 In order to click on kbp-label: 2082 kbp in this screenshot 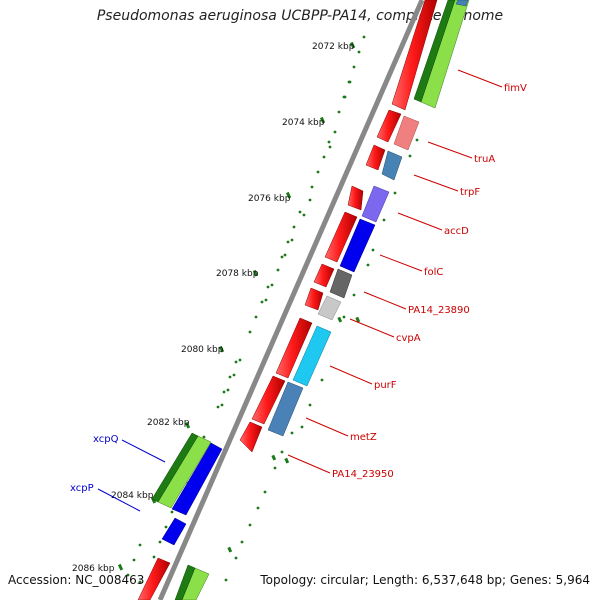, I will do `click(168, 423)`.